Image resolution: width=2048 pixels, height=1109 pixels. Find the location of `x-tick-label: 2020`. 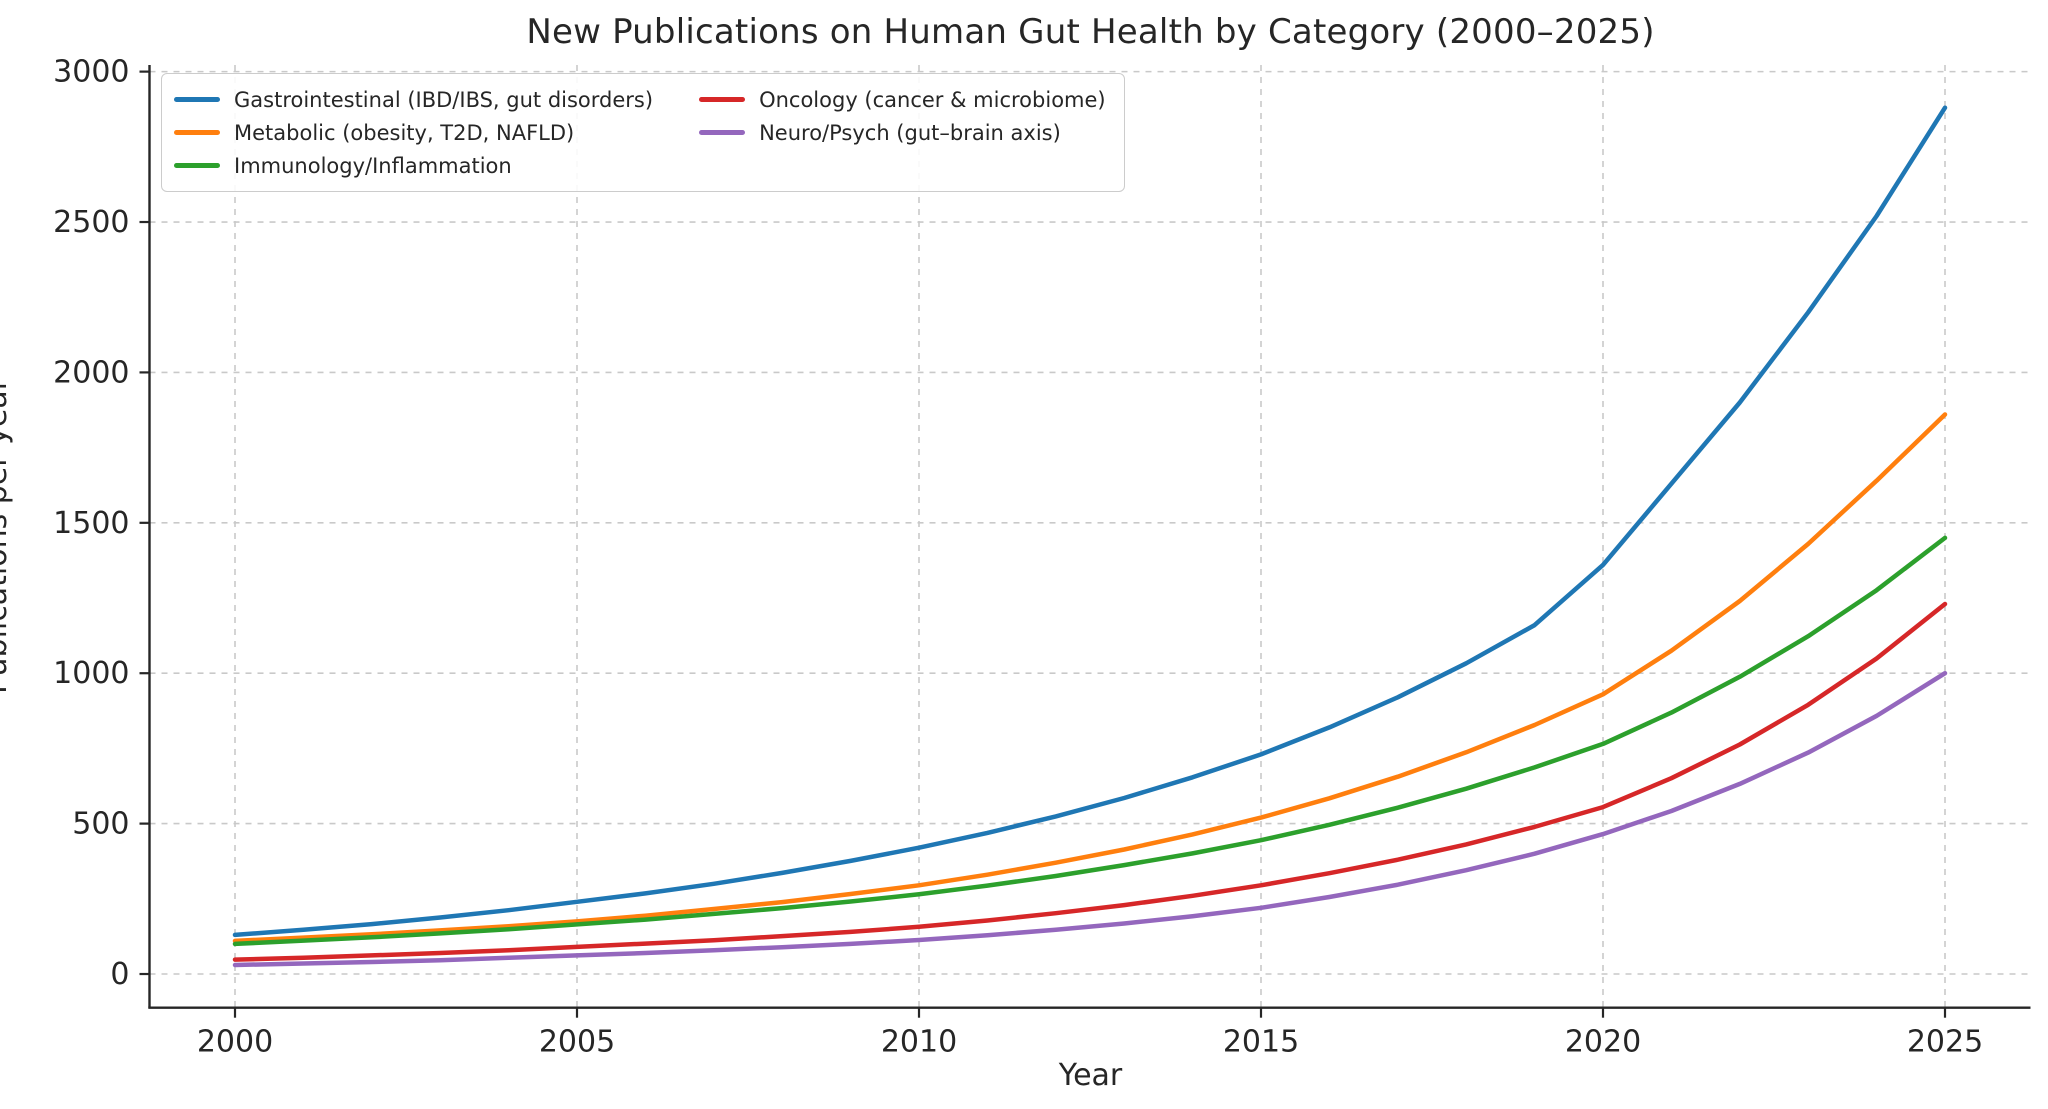

x-tick-label: 2020 is located at coordinates (1603, 1042).